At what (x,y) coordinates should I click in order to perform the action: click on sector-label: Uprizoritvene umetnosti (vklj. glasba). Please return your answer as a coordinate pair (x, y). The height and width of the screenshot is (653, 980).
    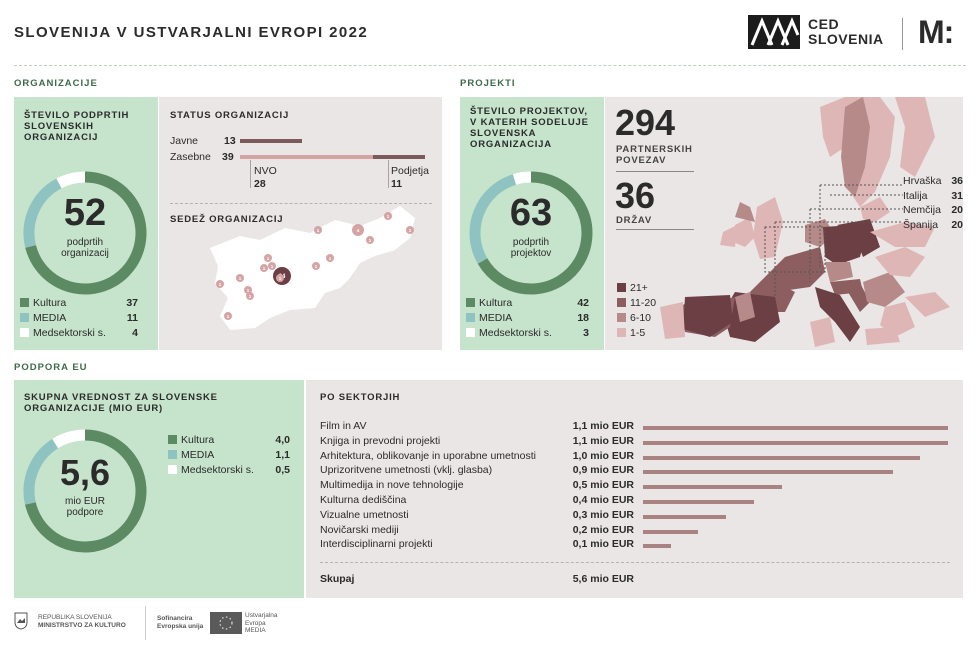
    Looking at the image, I should click on (406, 470).